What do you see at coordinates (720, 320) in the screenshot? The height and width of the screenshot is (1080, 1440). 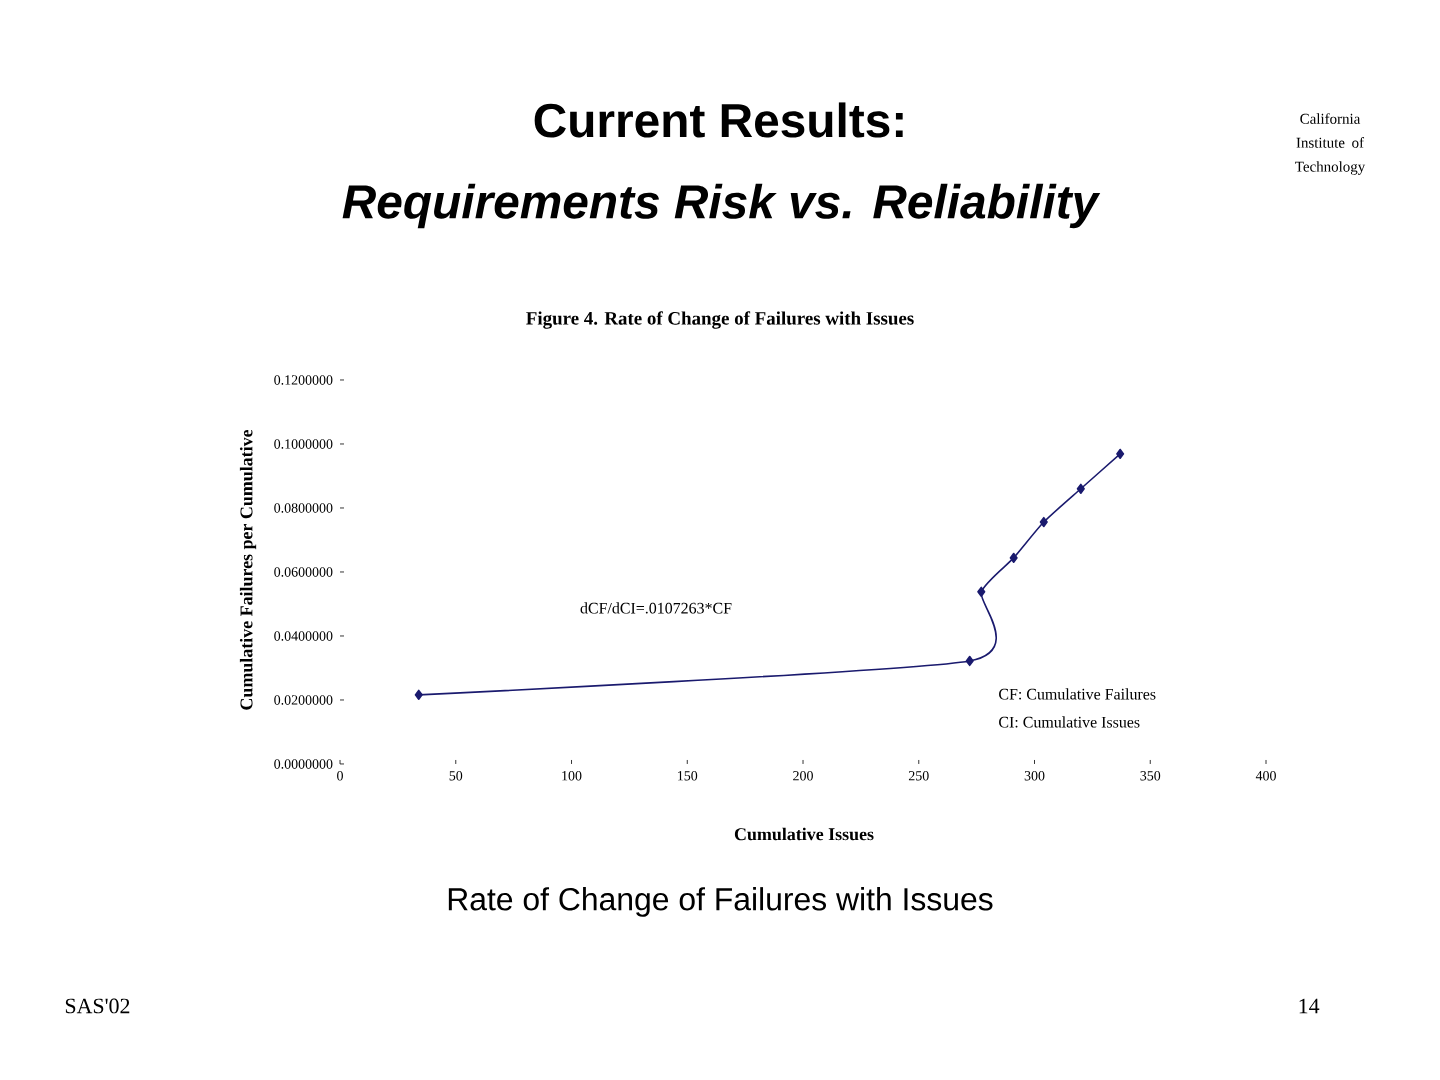 I see `chart-title: Figure 4. Rate of Change of Failures with Issues` at bounding box center [720, 320].